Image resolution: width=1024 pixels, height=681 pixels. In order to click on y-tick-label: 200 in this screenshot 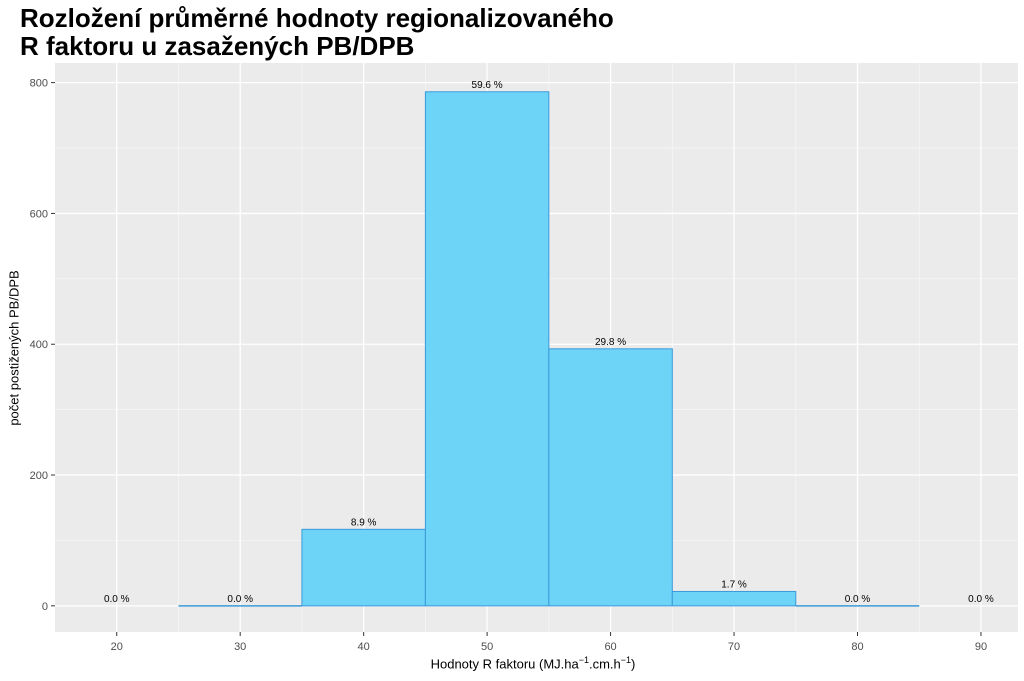, I will do `click(39, 476)`.